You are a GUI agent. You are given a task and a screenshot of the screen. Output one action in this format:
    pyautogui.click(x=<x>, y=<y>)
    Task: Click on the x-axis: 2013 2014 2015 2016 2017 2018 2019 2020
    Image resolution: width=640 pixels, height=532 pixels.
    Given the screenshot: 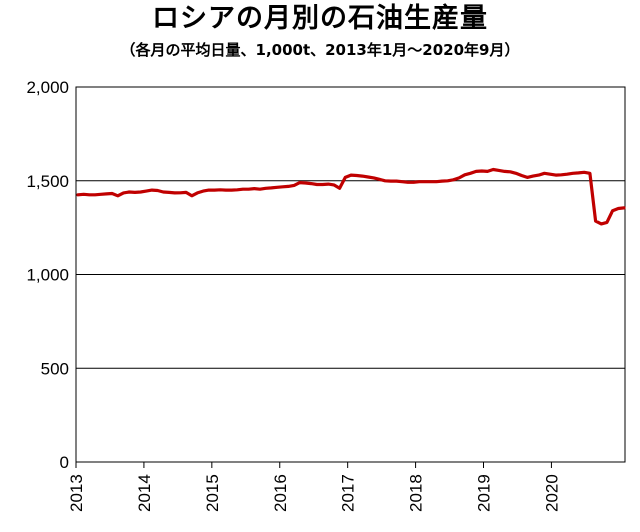 What is the action you would take?
    pyautogui.click(x=314, y=487)
    